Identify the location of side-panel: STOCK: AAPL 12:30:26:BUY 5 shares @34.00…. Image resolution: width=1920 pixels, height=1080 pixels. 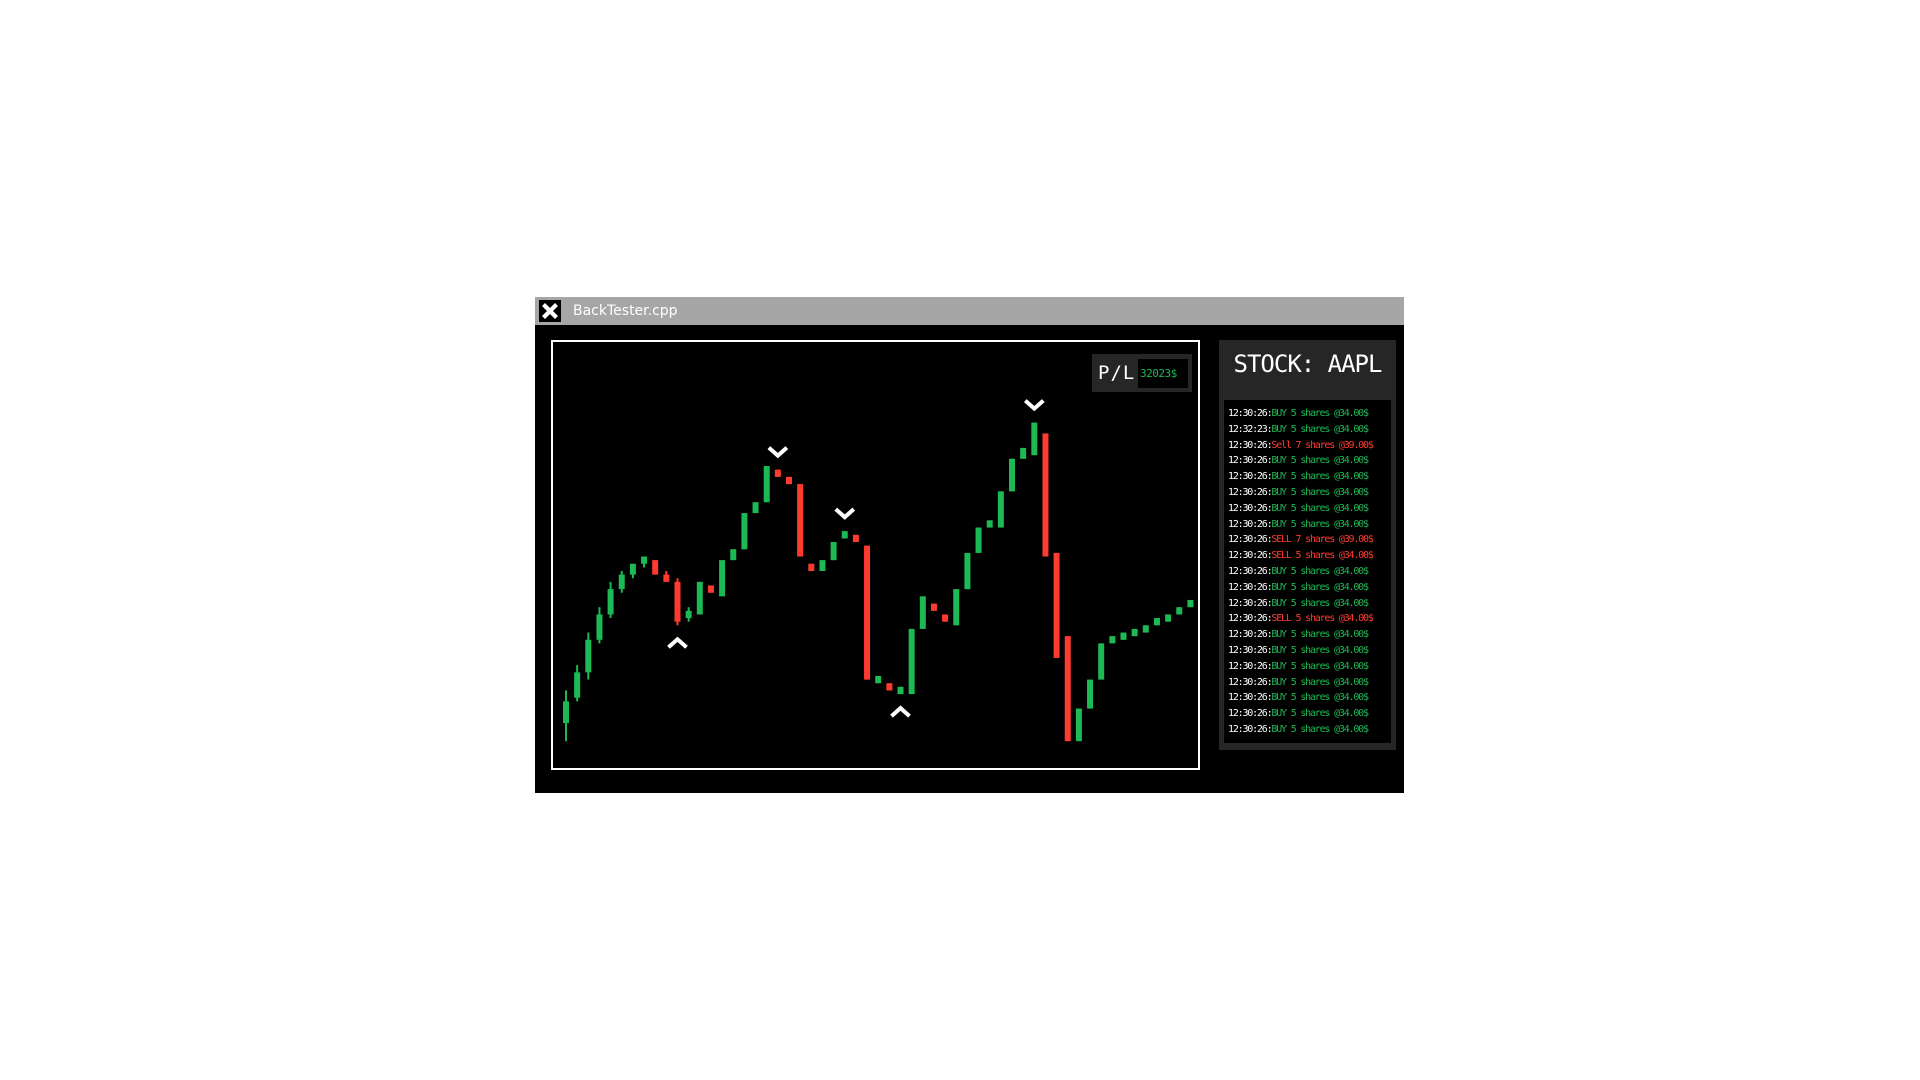
(1307, 545).